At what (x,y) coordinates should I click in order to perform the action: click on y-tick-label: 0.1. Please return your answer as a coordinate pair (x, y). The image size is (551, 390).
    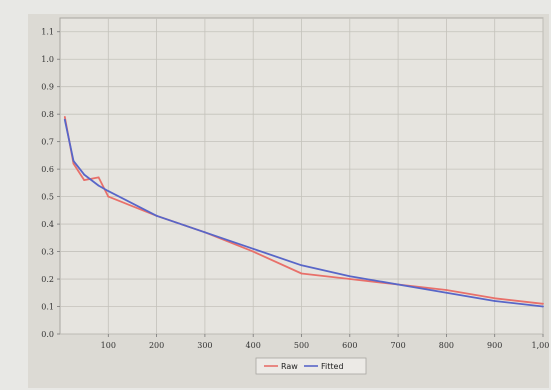
    Looking at the image, I should click on (47, 307).